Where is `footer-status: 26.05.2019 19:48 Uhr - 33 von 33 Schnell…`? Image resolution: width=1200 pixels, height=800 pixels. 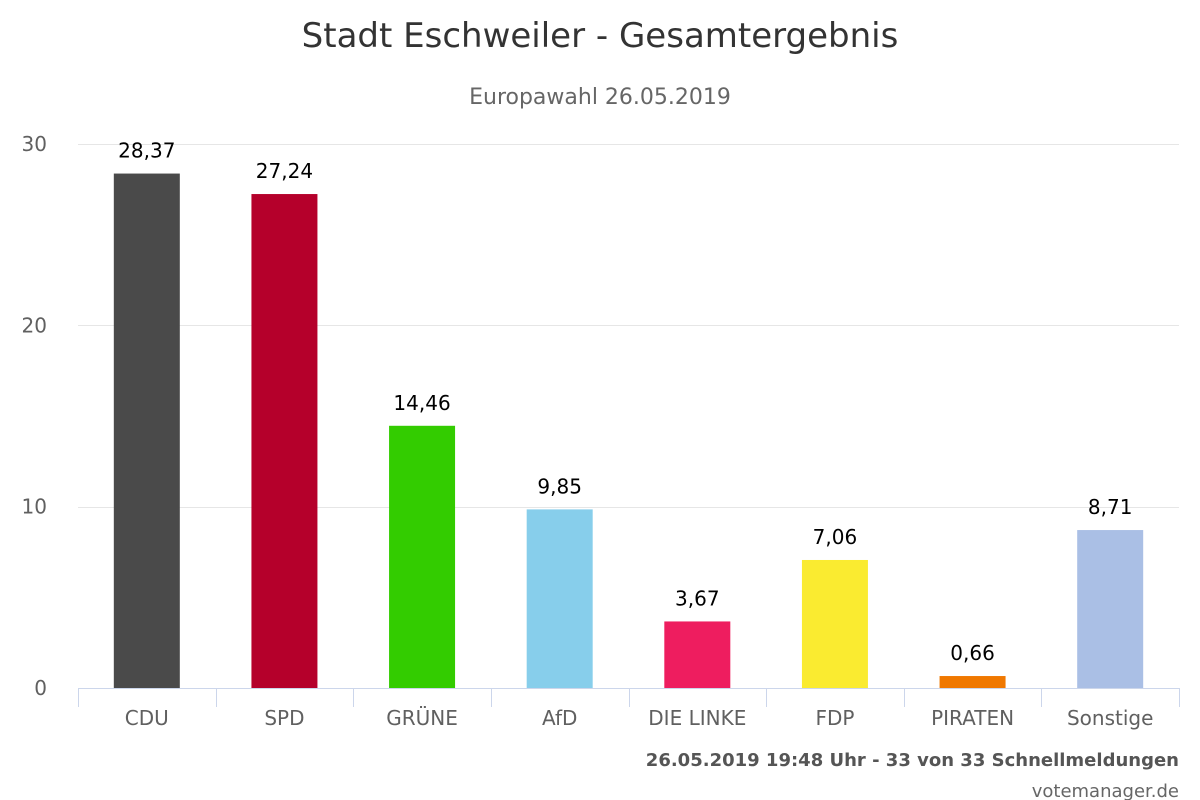
footer-status: 26.05.2019 19:48 Uhr - 33 von 33 Schnell… is located at coordinates (912, 760).